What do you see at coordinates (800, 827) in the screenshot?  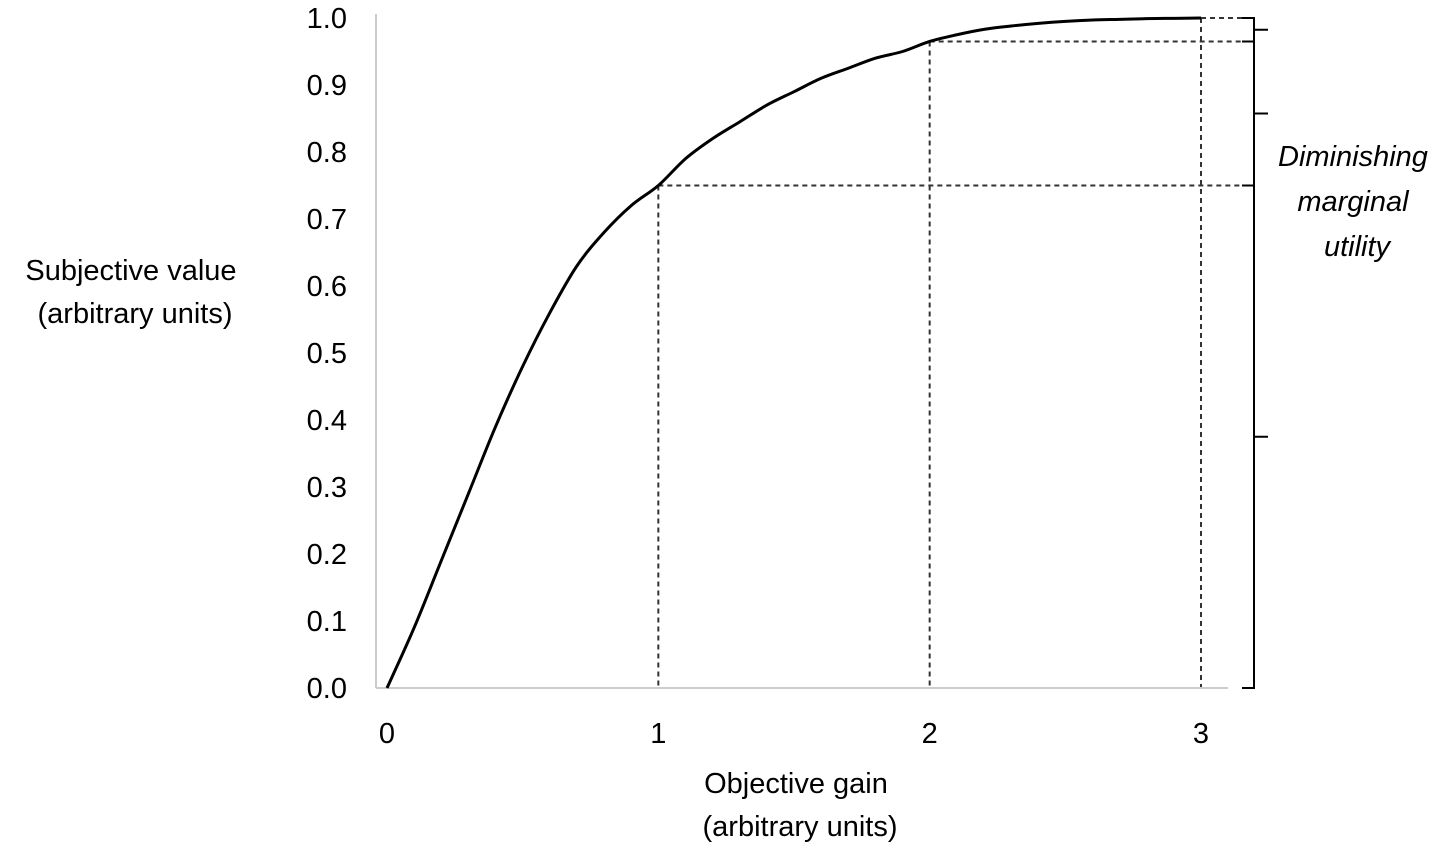 I see `x-axis-title-line-2: (arbitrary units)` at bounding box center [800, 827].